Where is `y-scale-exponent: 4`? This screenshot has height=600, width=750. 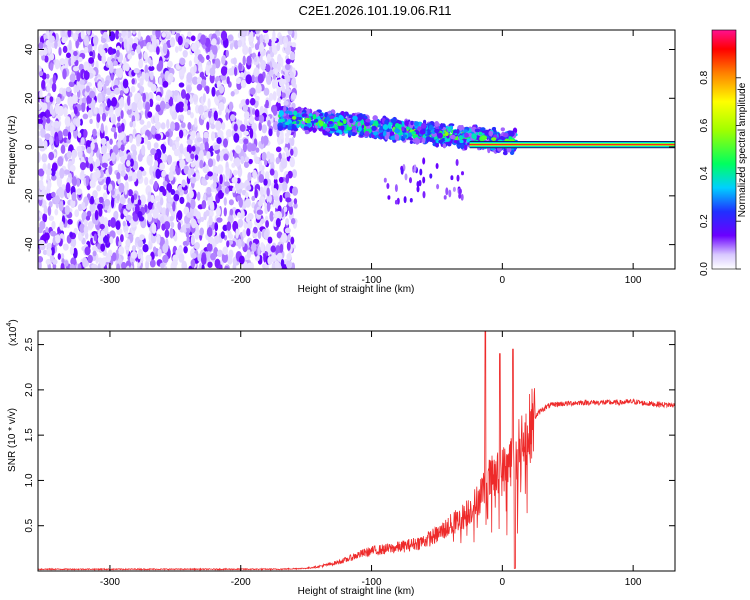 y-scale-exponent: 4 is located at coordinates (9, 325).